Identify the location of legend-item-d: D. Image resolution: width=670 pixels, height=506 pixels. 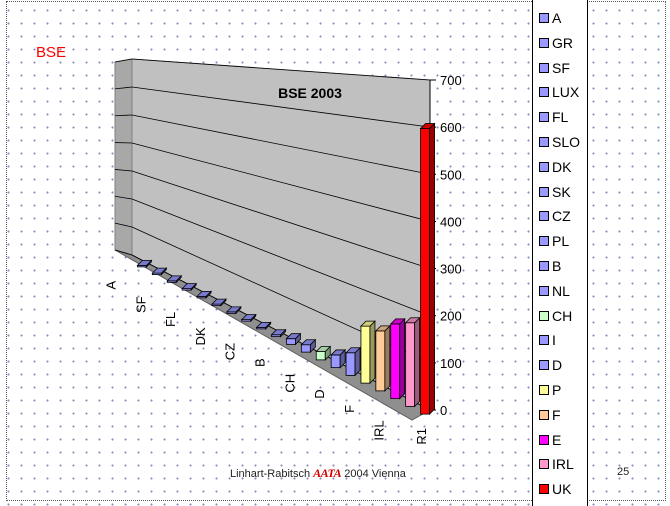
(550, 365).